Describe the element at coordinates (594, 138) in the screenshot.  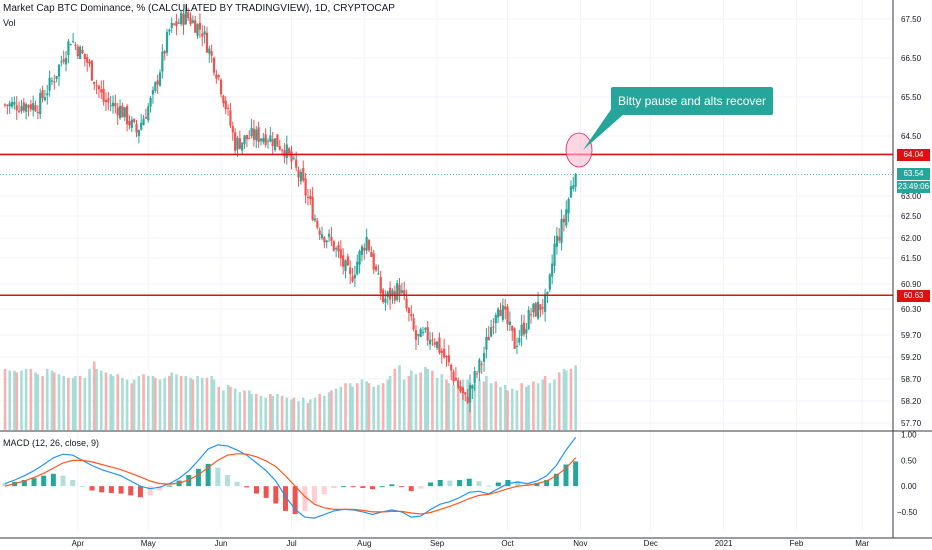
I see `callout-shapes` at that location.